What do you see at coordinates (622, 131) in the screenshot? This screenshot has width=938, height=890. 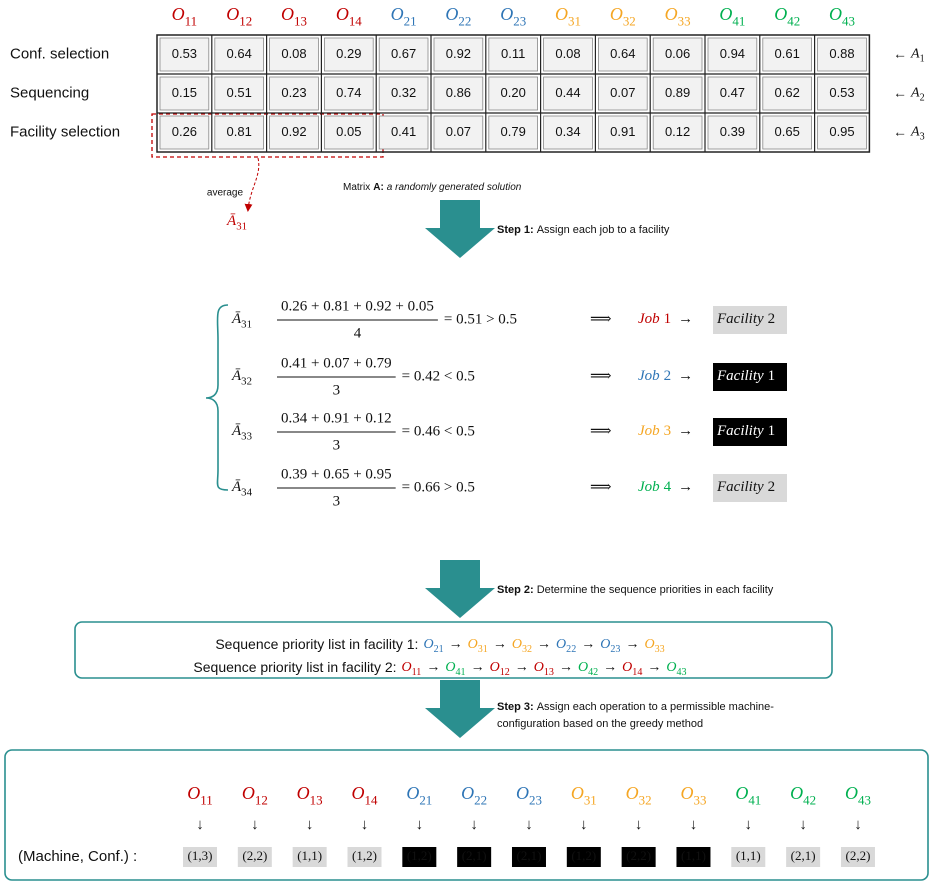 I see `cell-value: 0.91` at bounding box center [622, 131].